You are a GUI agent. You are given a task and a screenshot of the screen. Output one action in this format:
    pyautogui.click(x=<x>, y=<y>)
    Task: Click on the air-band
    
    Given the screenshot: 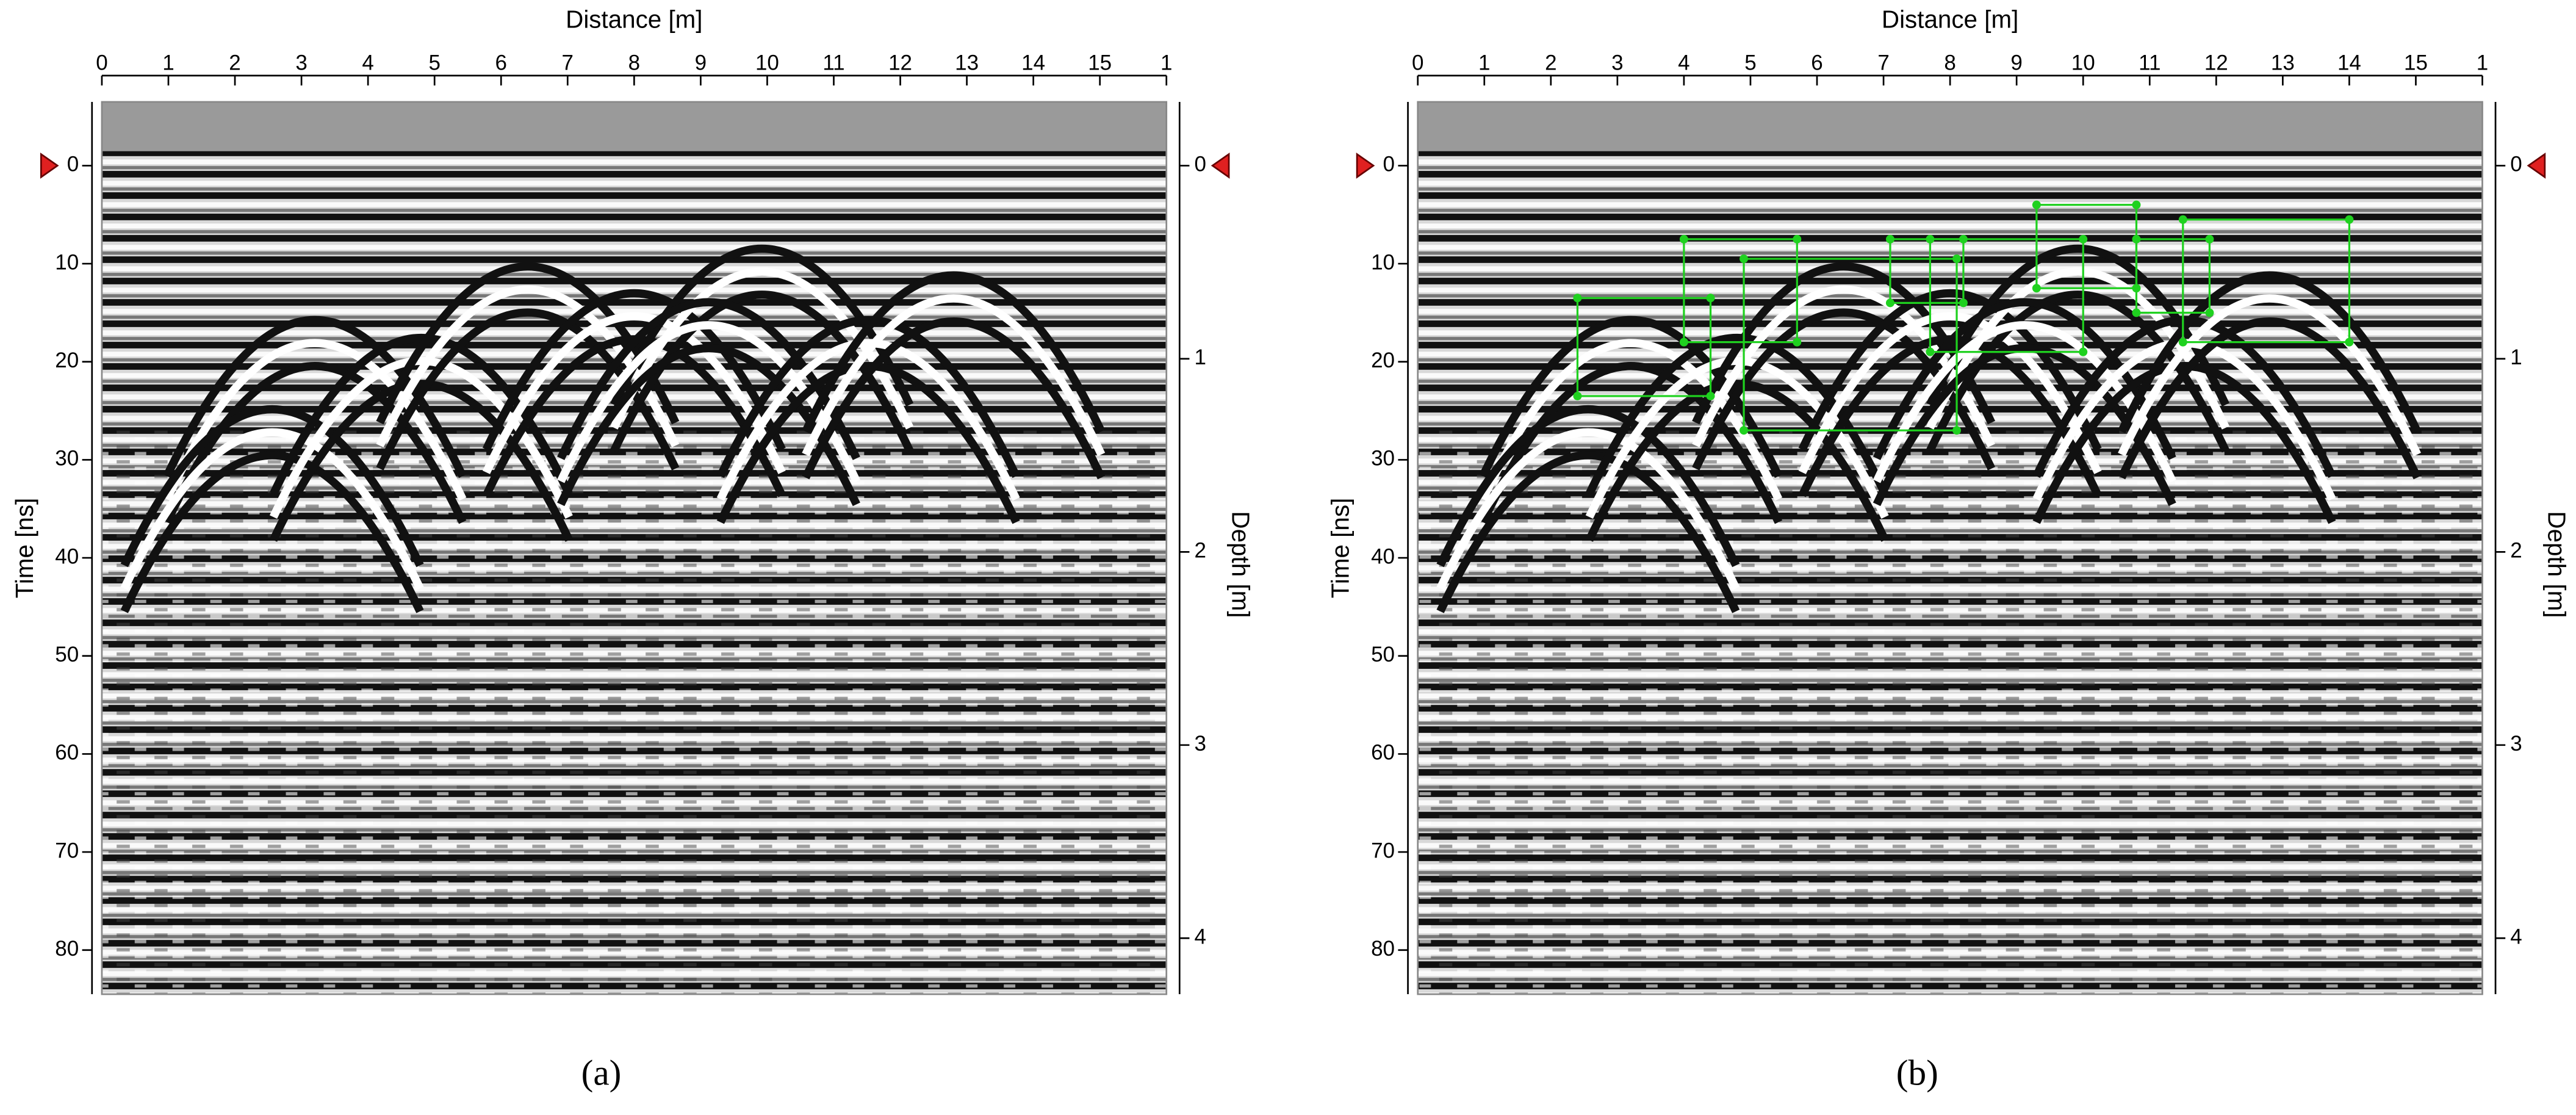 What is the action you would take?
    pyautogui.click(x=634, y=126)
    